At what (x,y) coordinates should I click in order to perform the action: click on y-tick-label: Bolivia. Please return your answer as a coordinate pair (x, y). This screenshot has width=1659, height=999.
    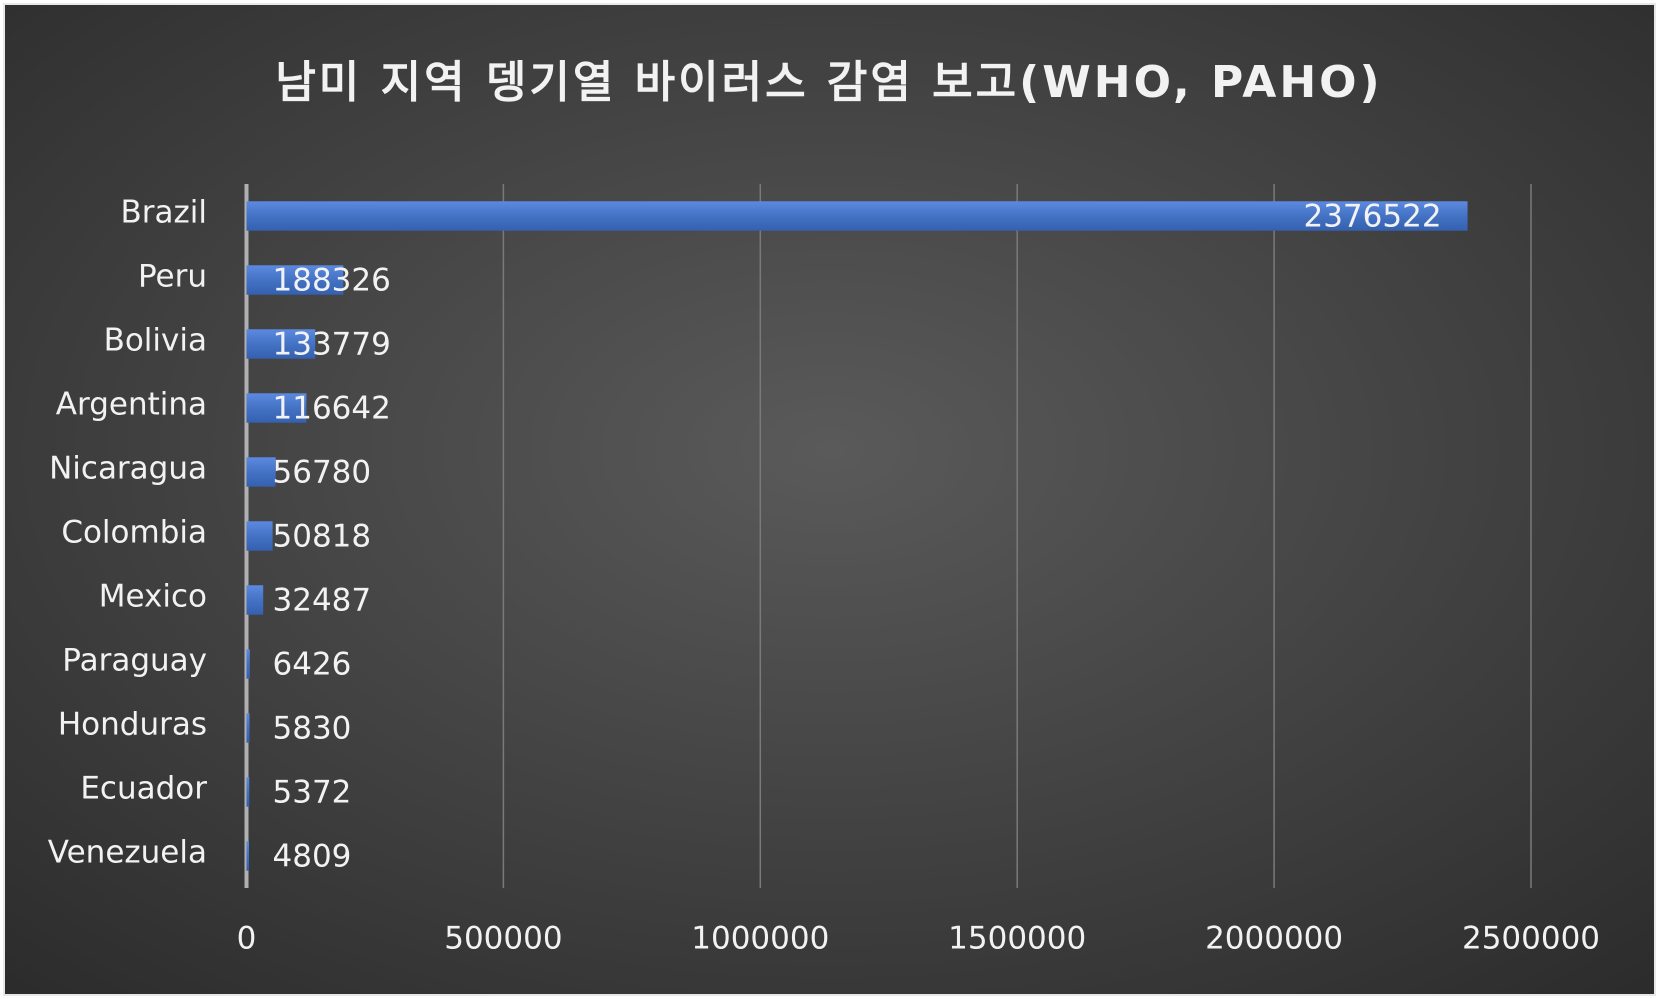
    Looking at the image, I should click on (155, 341).